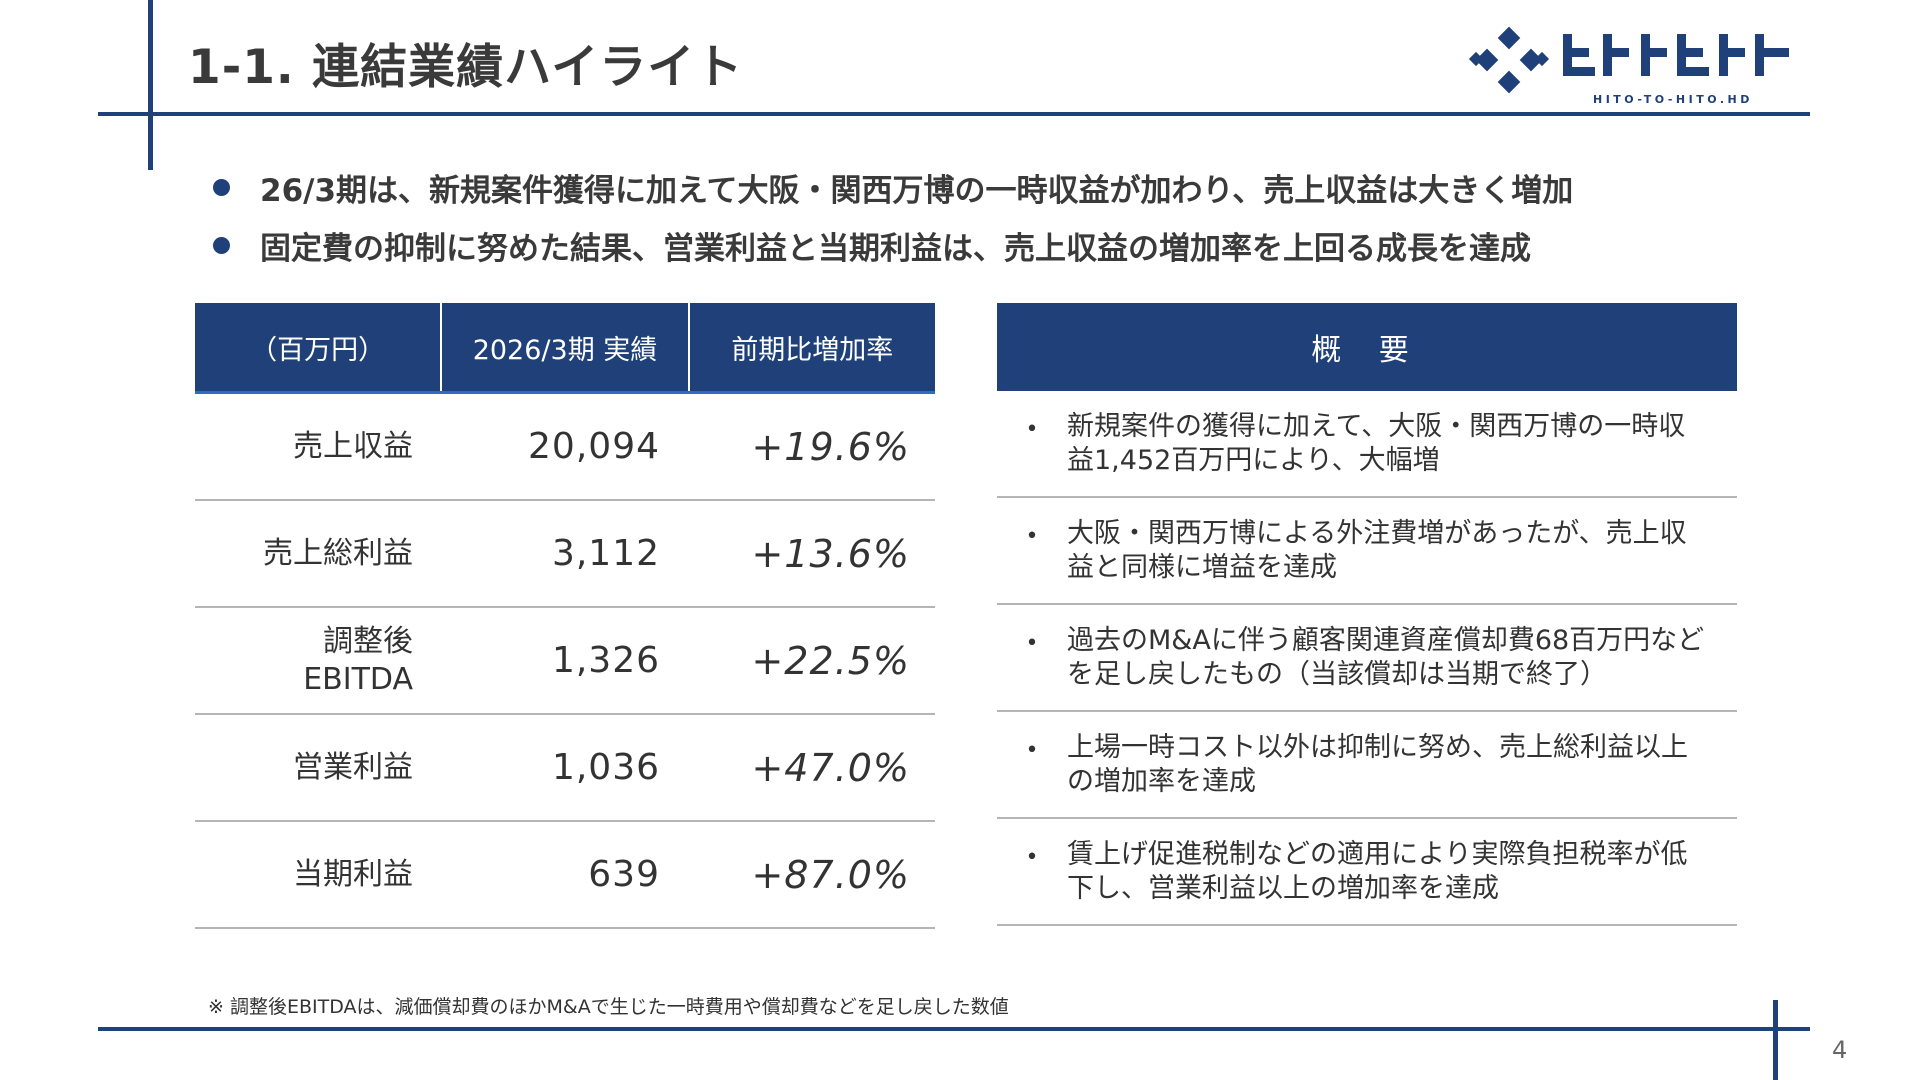 The width and height of the screenshot is (1920, 1080). Describe the element at coordinates (150, 85) in the screenshot. I see `header-vertical-rule` at that location.